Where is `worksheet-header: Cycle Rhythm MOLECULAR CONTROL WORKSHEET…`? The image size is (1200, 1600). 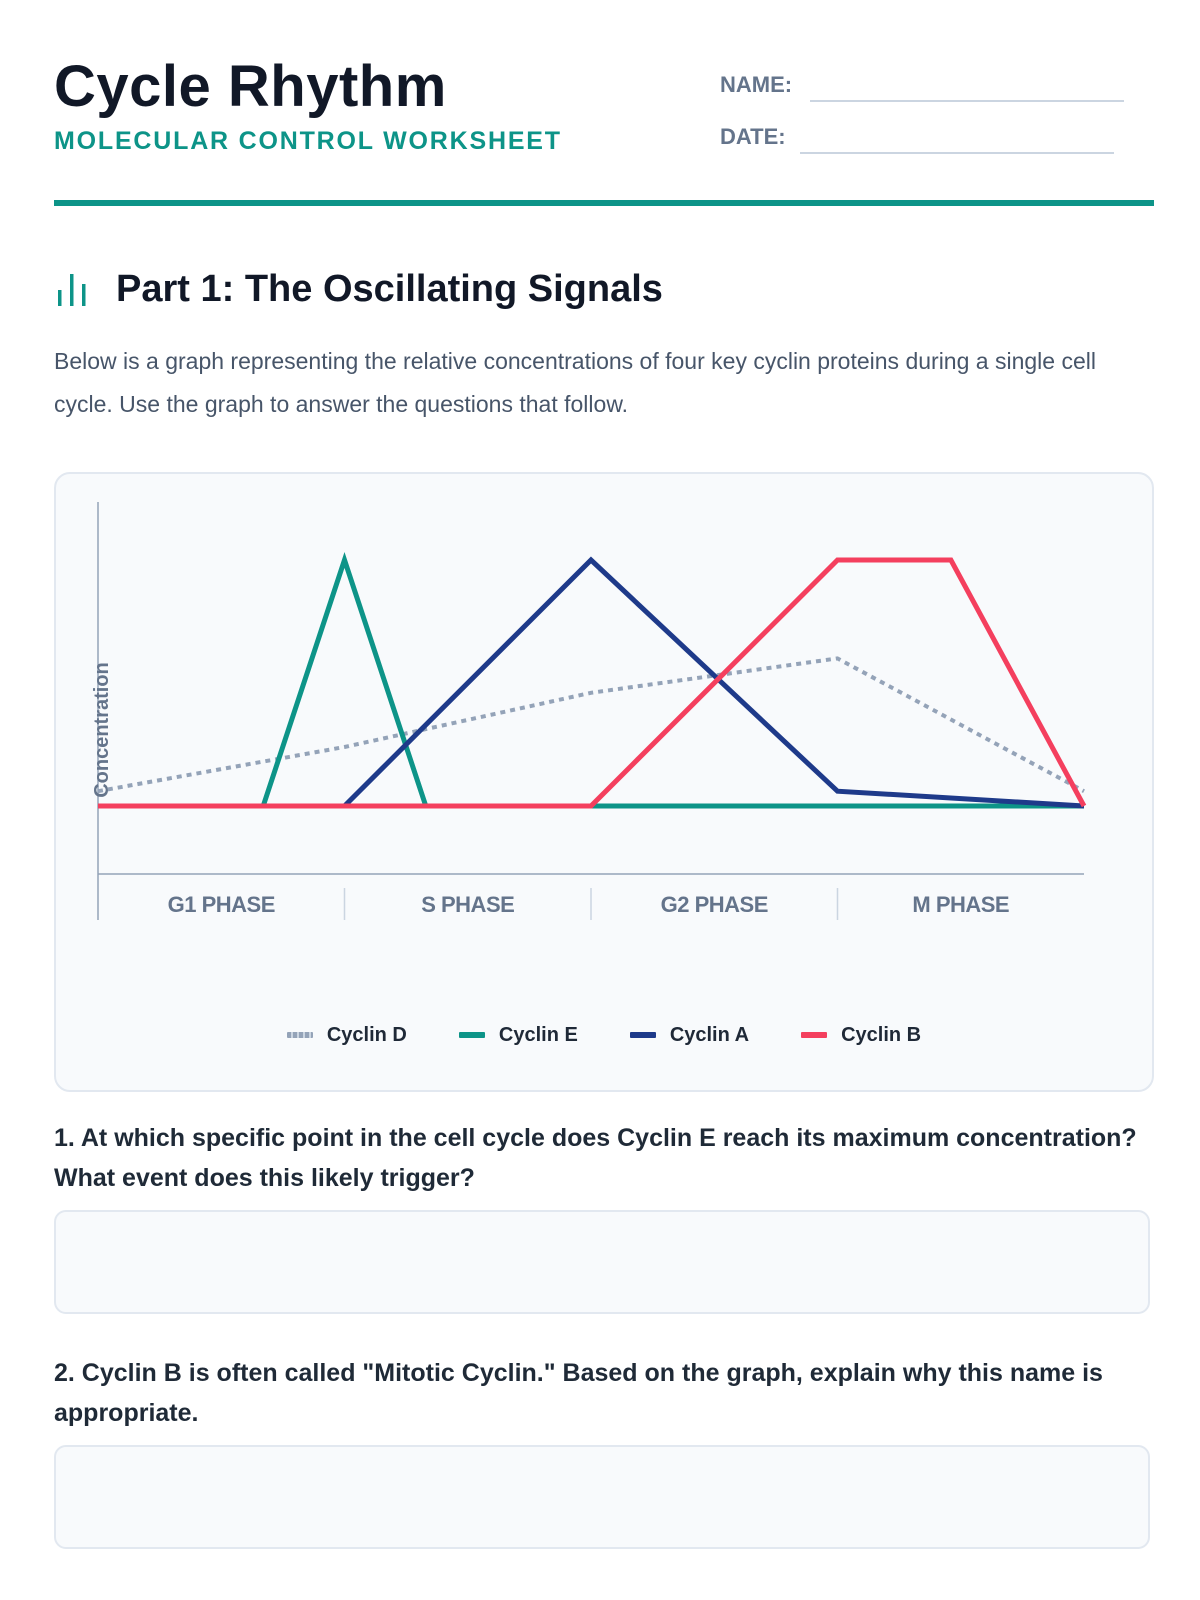
worksheet-header: Cycle Rhythm MOLECULAR CONTROL WORKSHEET… is located at coordinates (604, 130).